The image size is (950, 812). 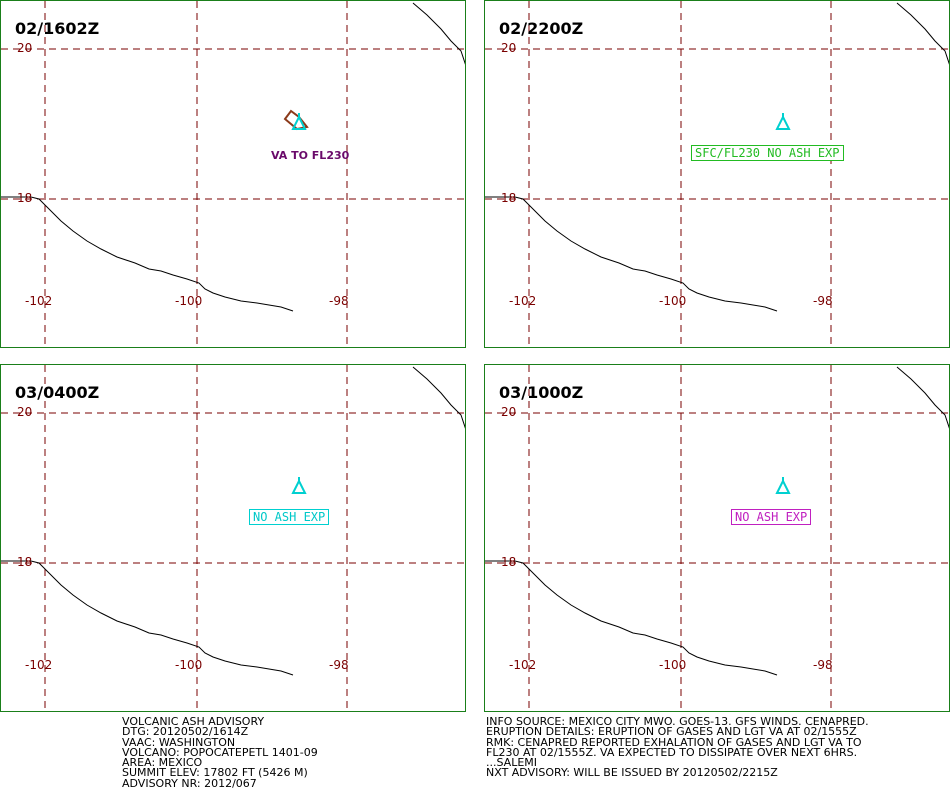 What do you see at coordinates (541, 392) in the screenshot?
I see `panel-time: 03/1000Z` at bounding box center [541, 392].